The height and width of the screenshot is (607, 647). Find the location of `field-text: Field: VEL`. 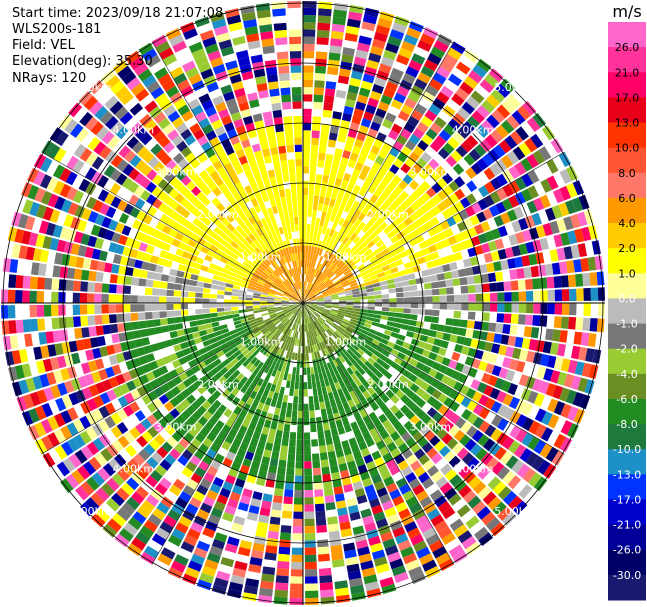

field-text: Field: VEL is located at coordinates (43, 45).